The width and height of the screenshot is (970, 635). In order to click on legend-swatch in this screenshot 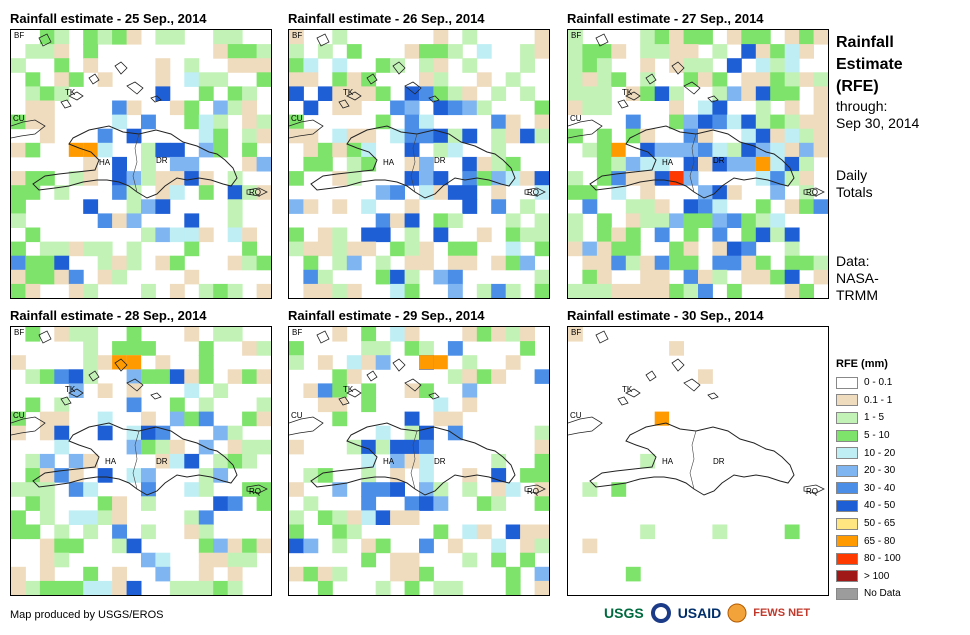, I will do `click(847, 505)`.